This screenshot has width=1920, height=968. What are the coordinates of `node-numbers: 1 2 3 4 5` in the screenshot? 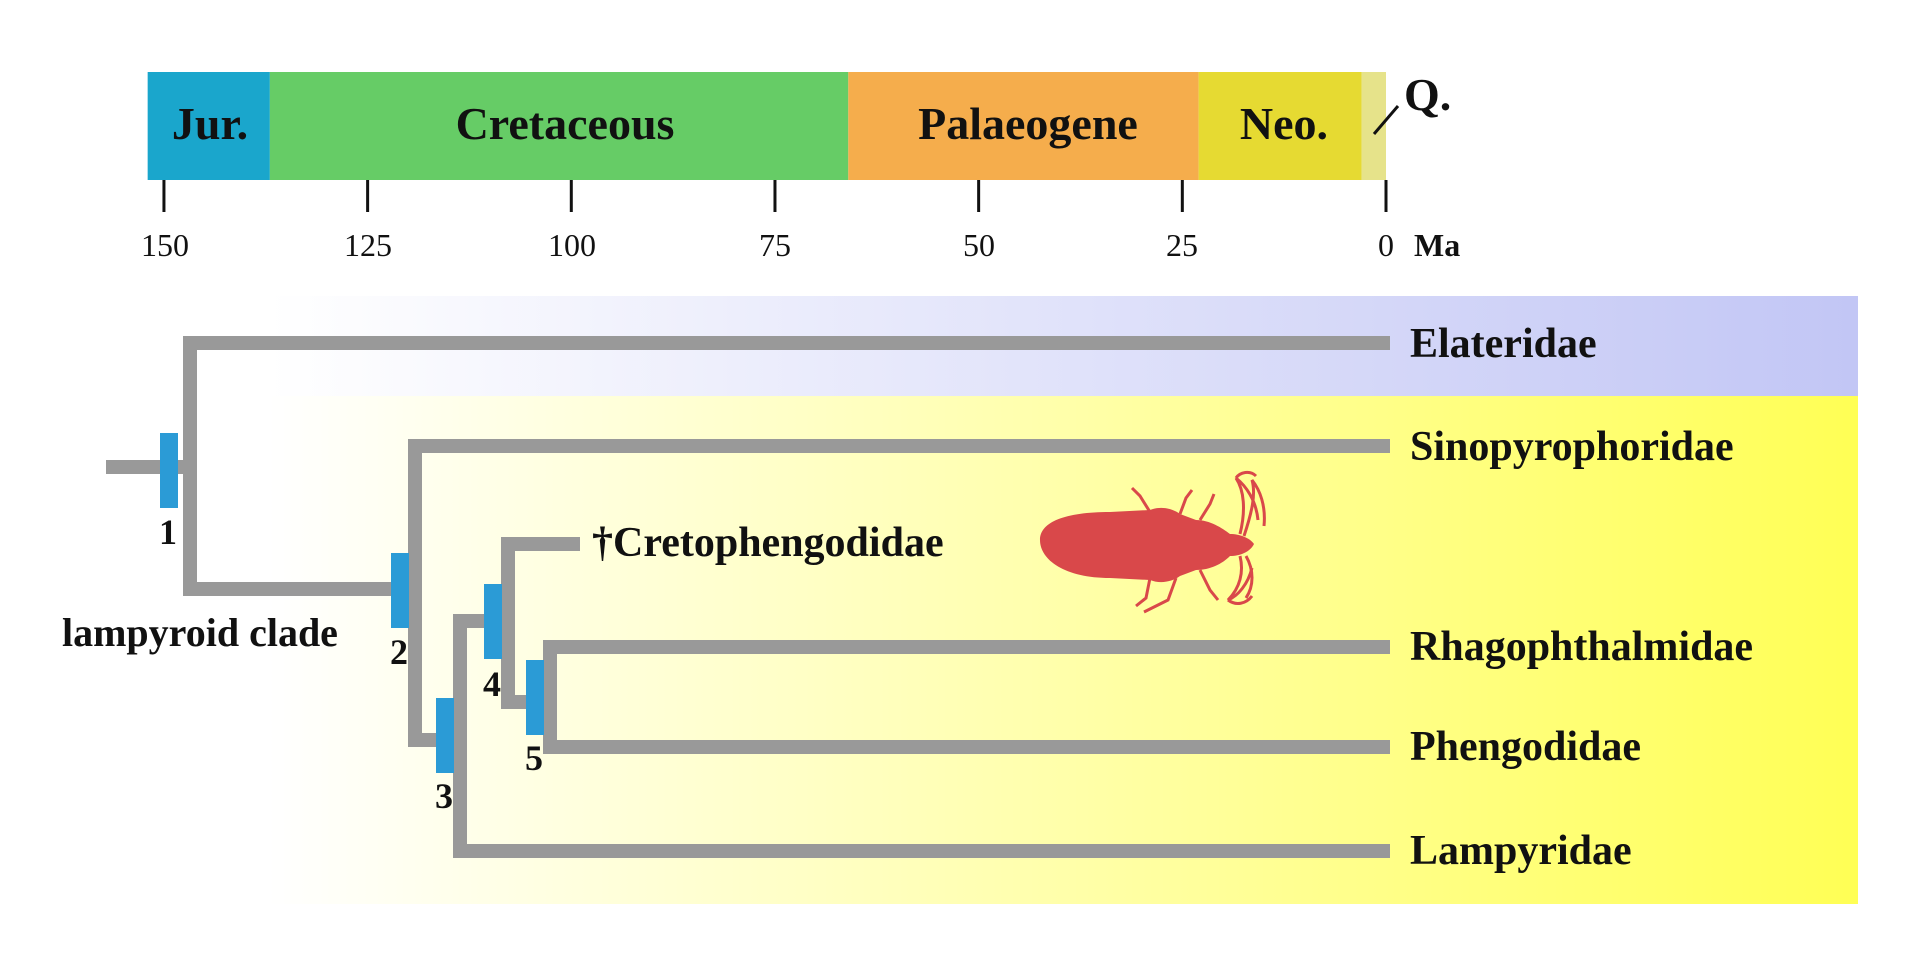 It's located at (351, 664).